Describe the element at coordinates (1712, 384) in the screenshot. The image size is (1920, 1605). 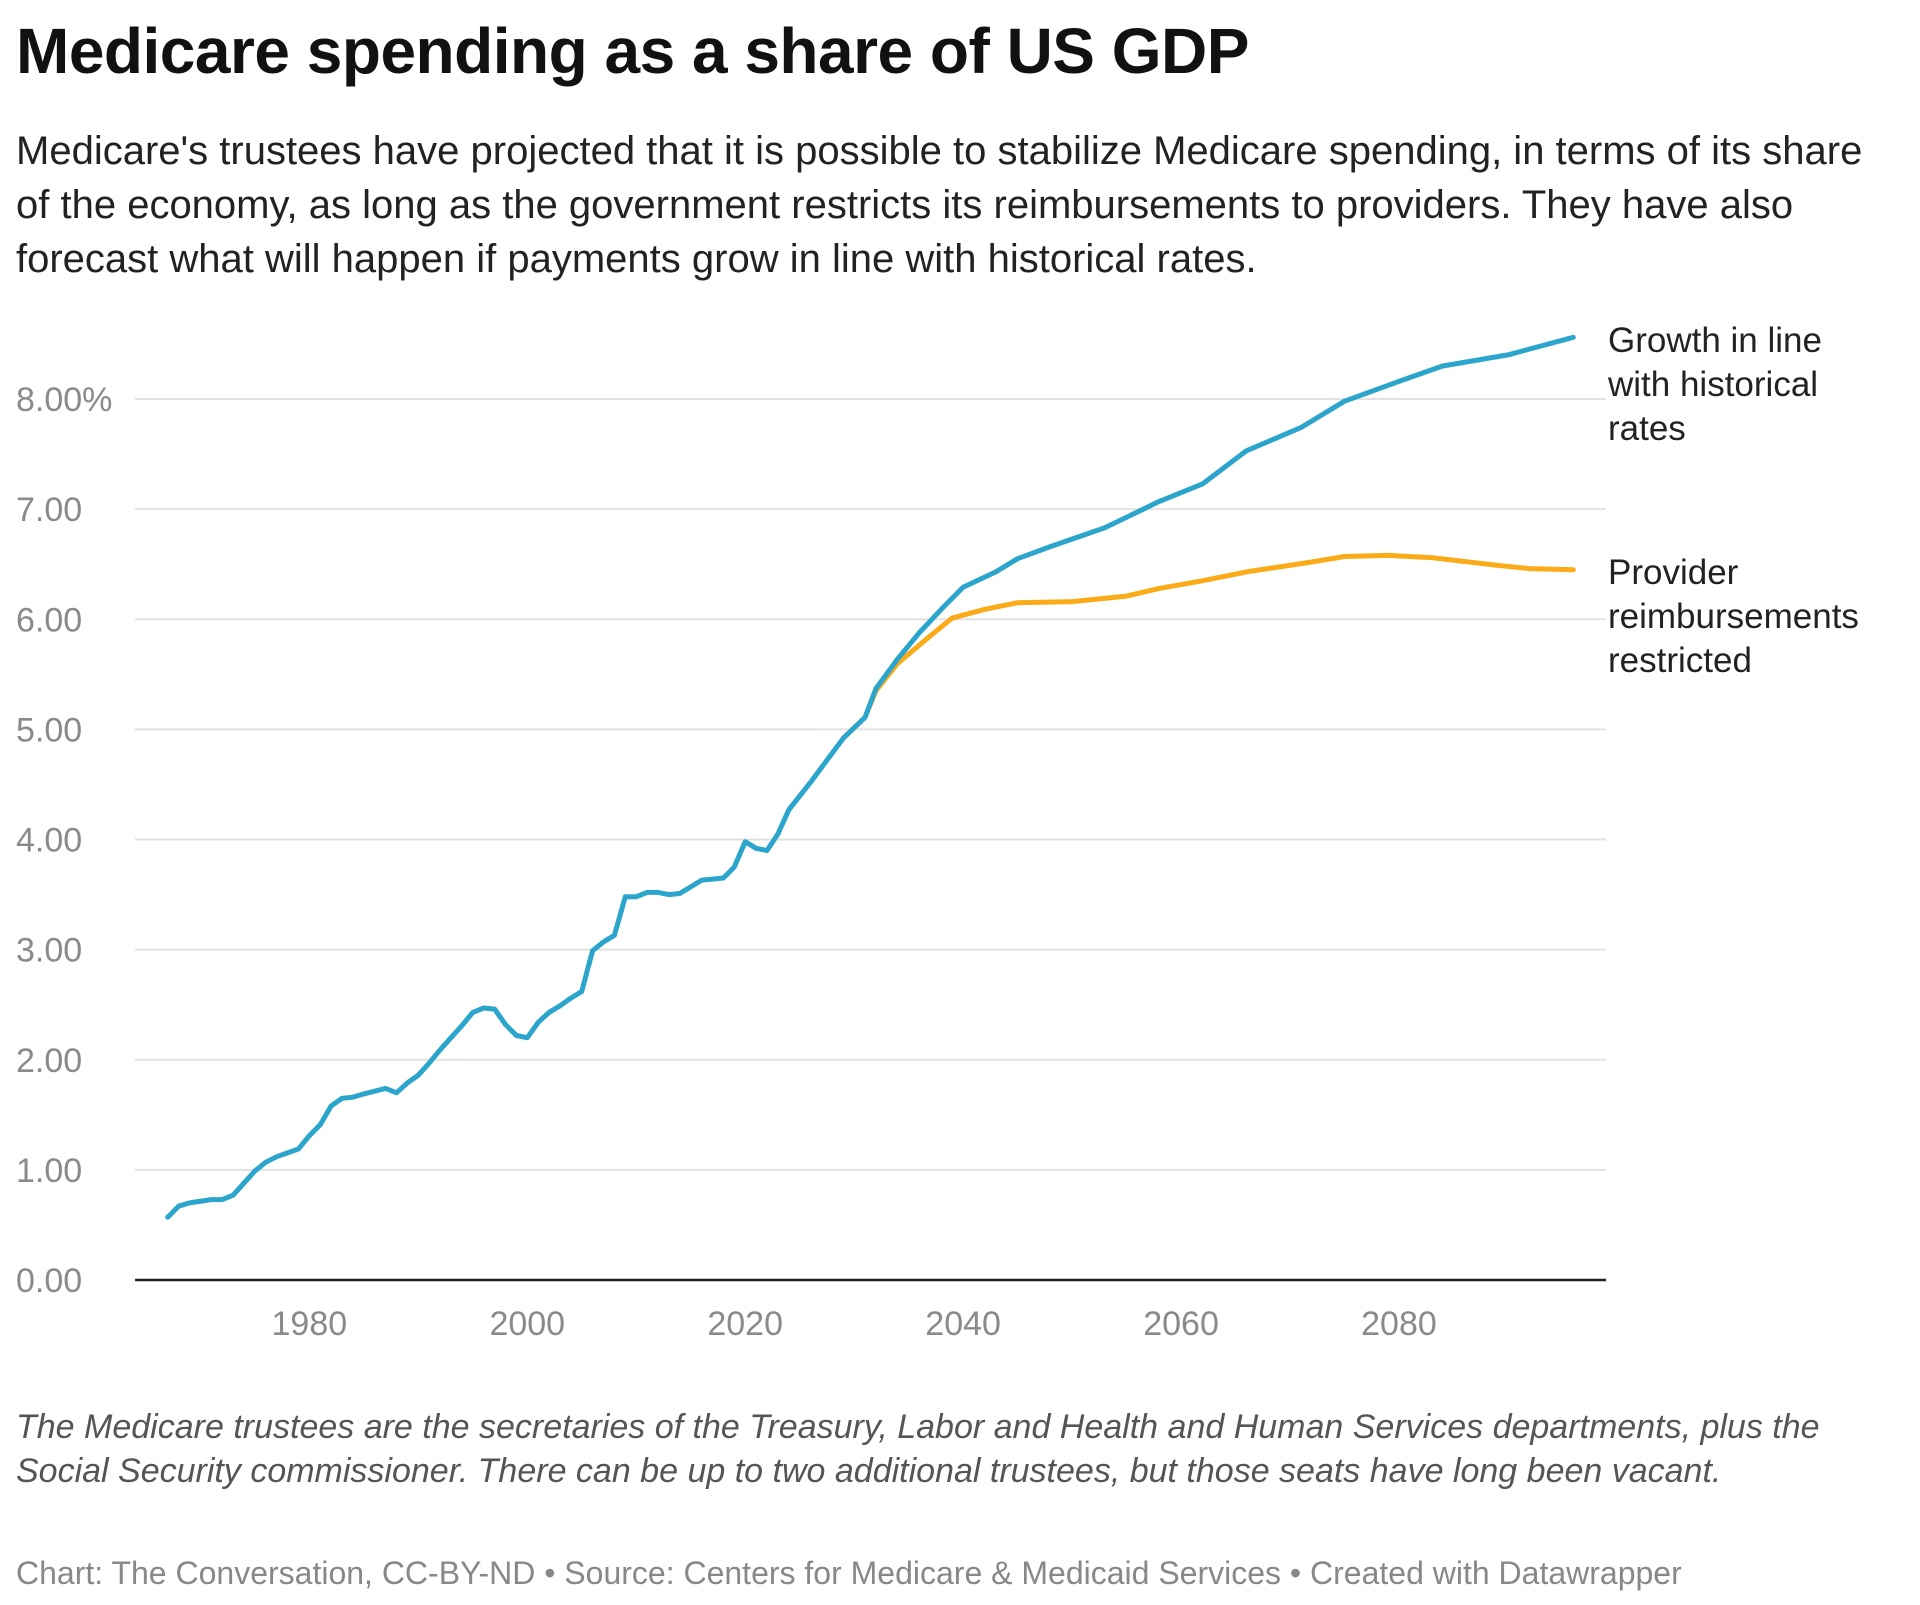
I see `series-label: with historical` at that location.